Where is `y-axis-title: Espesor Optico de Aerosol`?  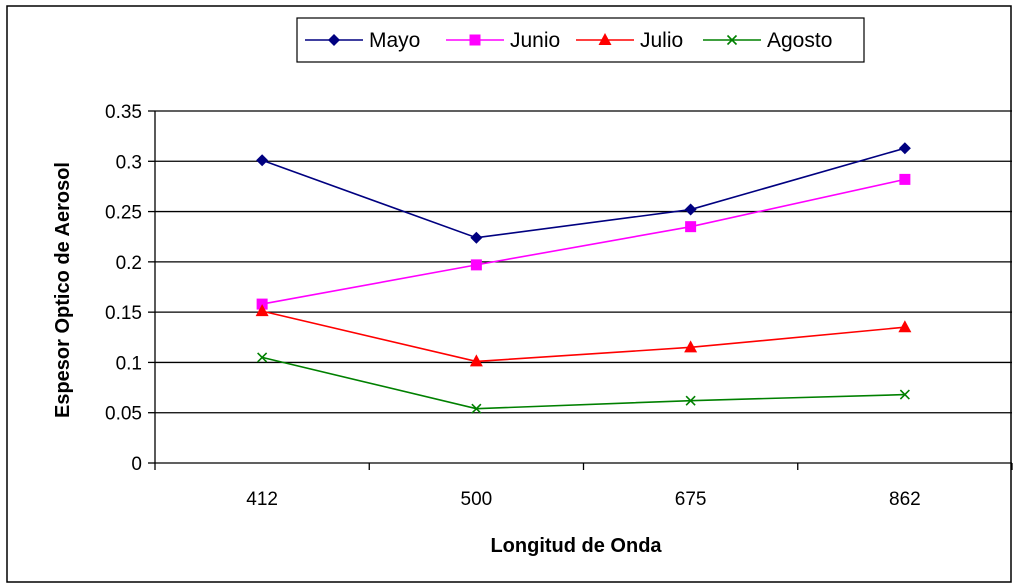 y-axis-title: Espesor Optico de Aerosol is located at coordinates (63, 290).